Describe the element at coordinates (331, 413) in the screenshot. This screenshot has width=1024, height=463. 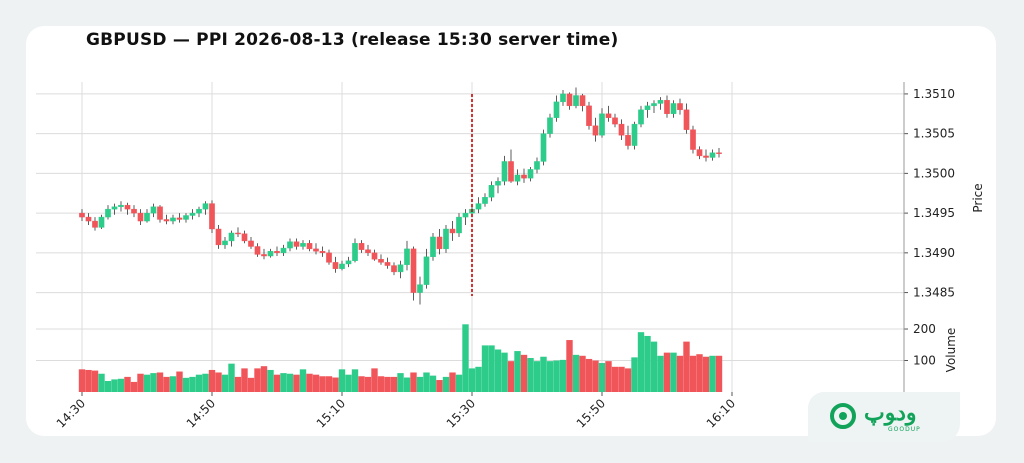
I see `time-tick-label: 15:10` at that location.